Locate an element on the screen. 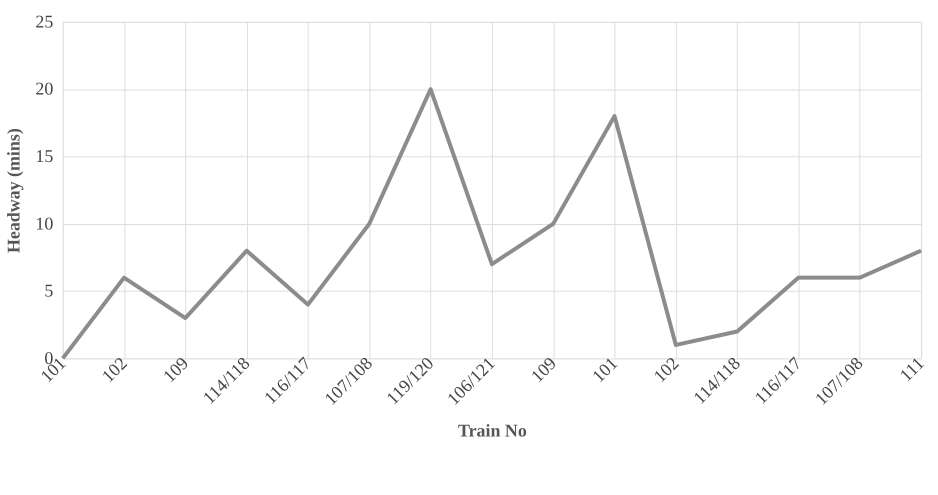 This screenshot has height=495, width=938. x-tick-label: 101 is located at coordinates (605, 369).